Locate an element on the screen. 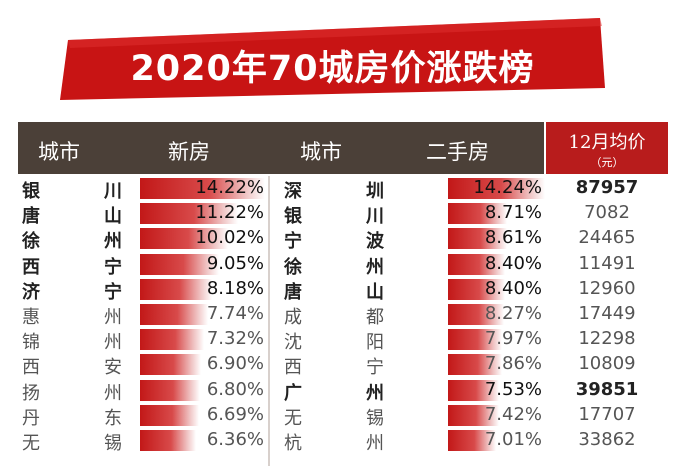 This screenshot has width=683, height=466. new-house-pct-label: 6.69% is located at coordinates (235, 414).